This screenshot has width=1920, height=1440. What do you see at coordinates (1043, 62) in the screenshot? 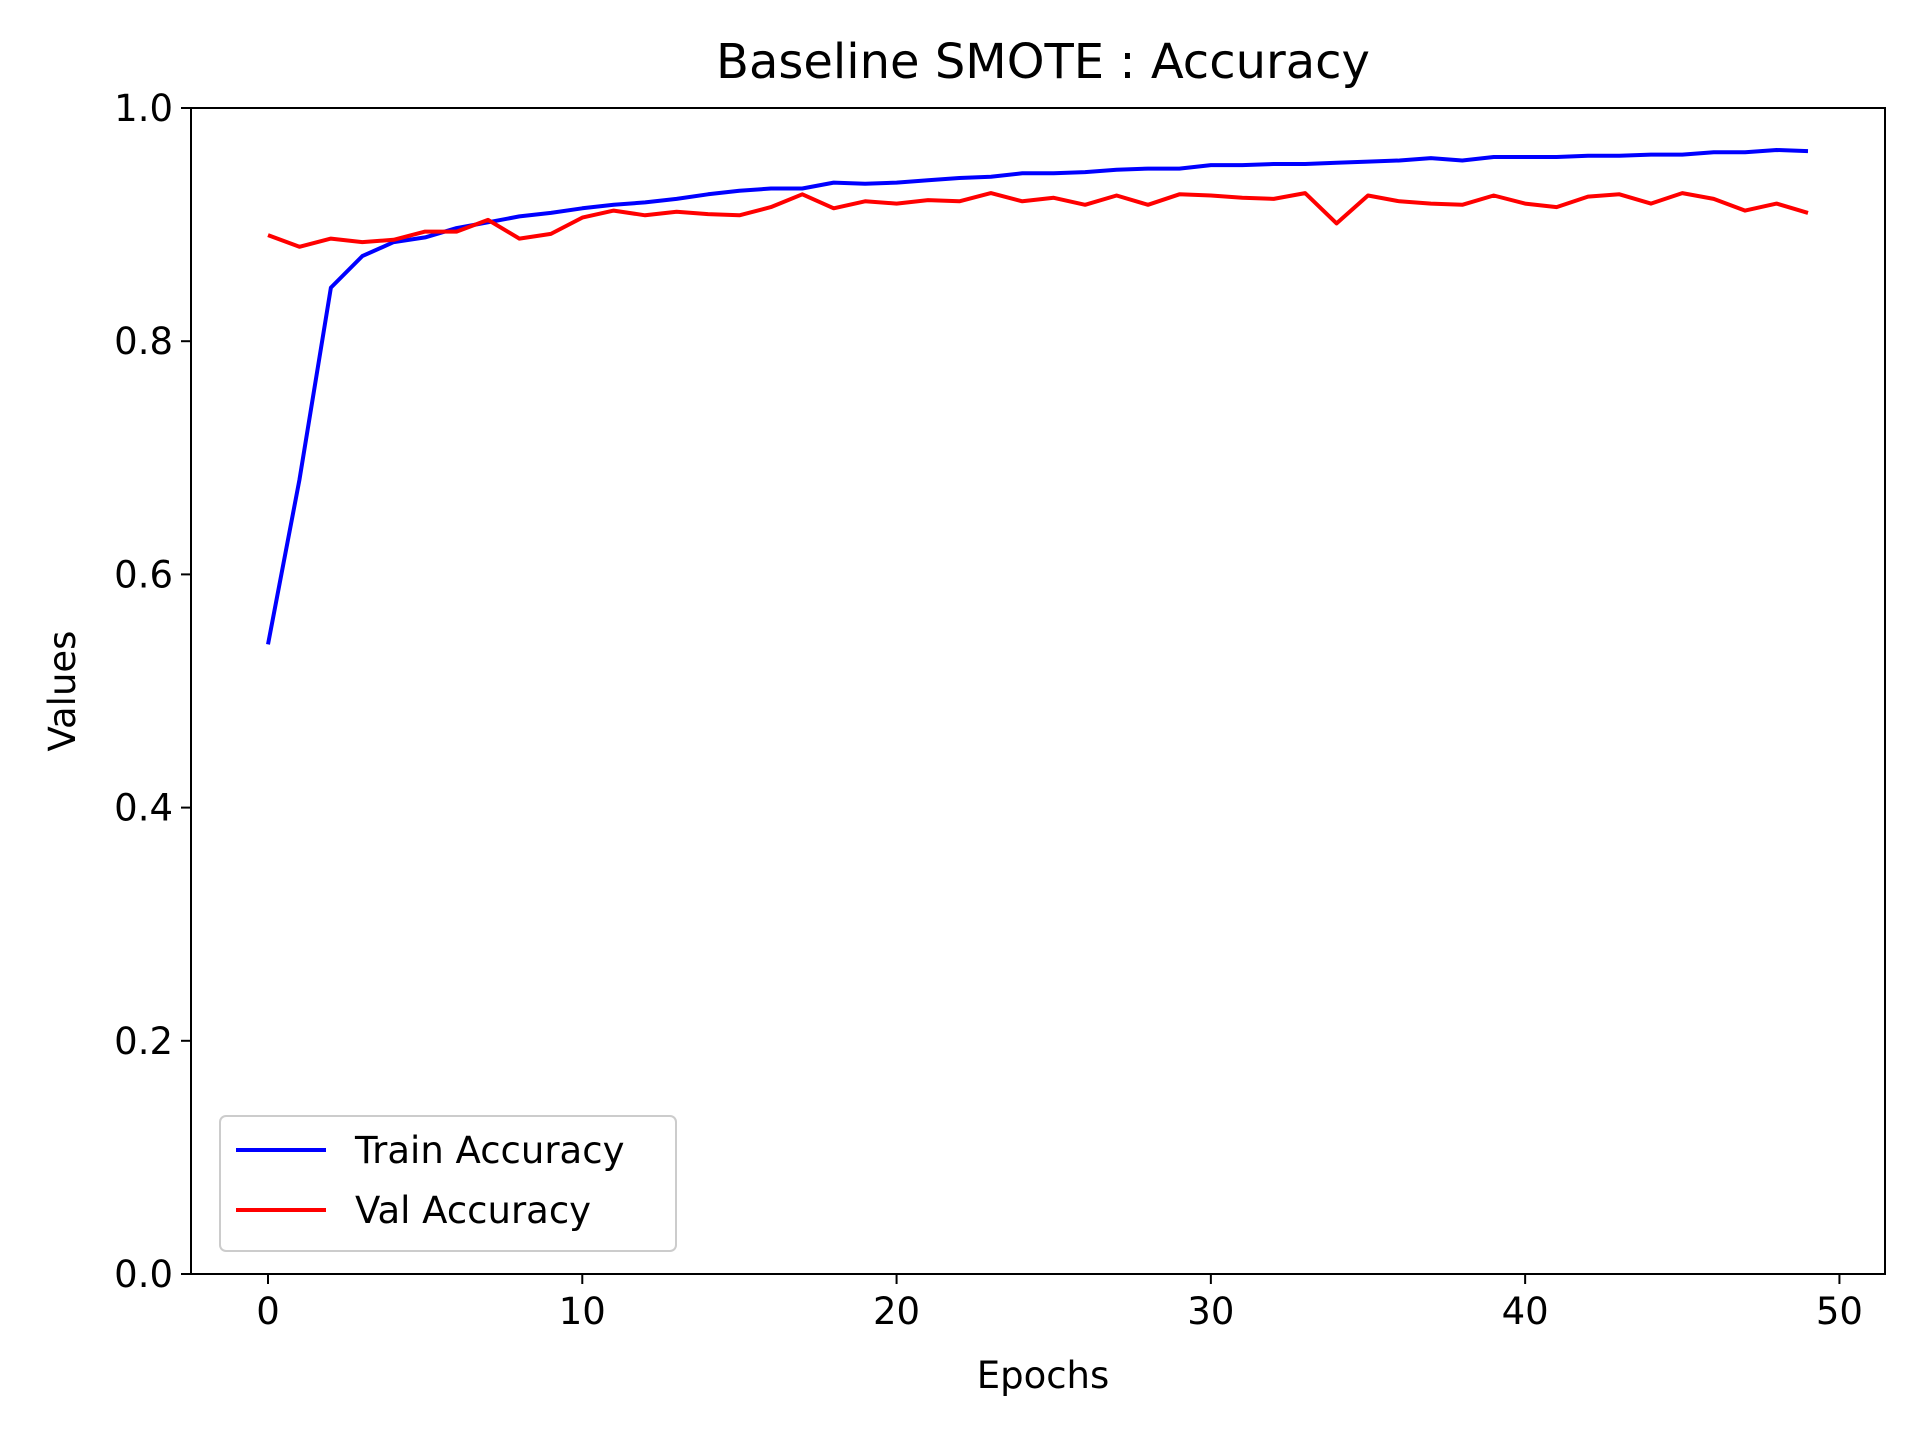
I see `chart-title: Baseline SMOTE : Accuracy` at bounding box center [1043, 62].